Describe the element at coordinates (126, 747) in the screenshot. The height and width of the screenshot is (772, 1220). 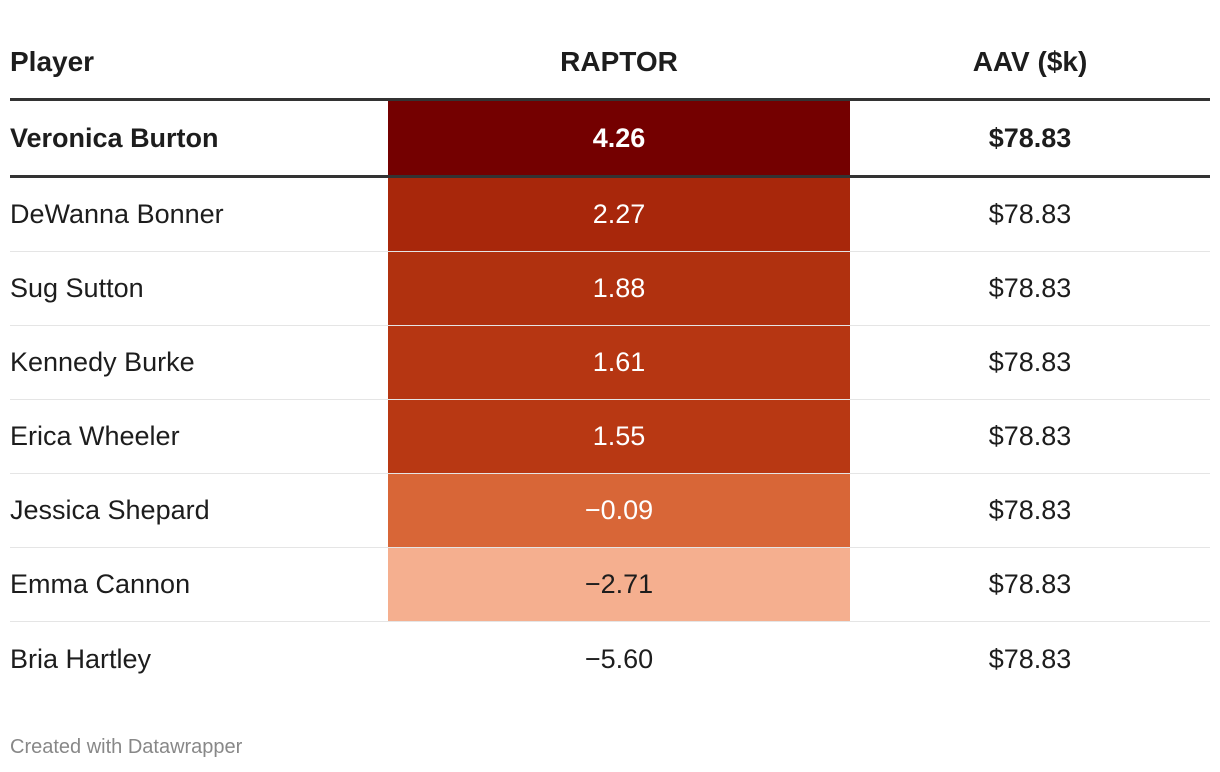
I see `footer-credit: Created with Datawrapper` at that location.